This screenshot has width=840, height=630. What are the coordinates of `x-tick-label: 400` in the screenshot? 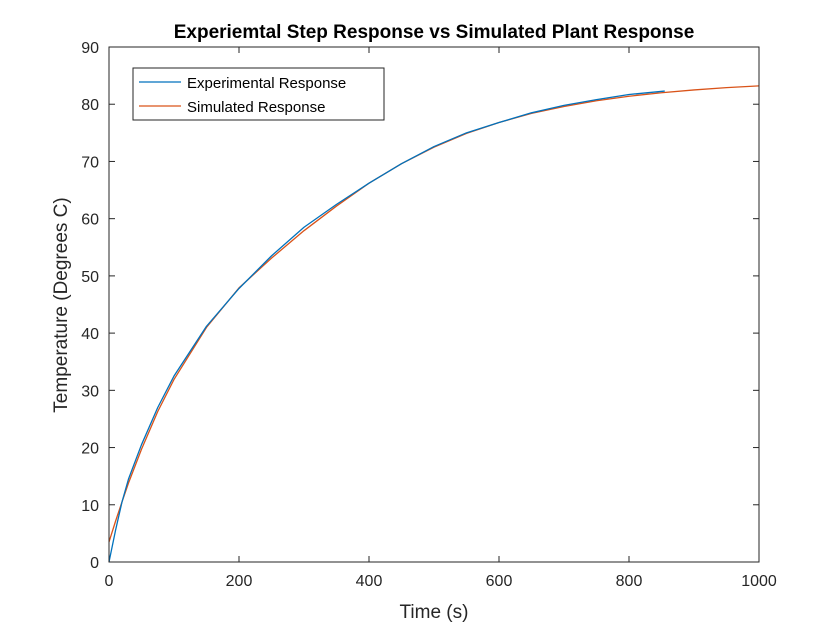 It's located at (369, 581).